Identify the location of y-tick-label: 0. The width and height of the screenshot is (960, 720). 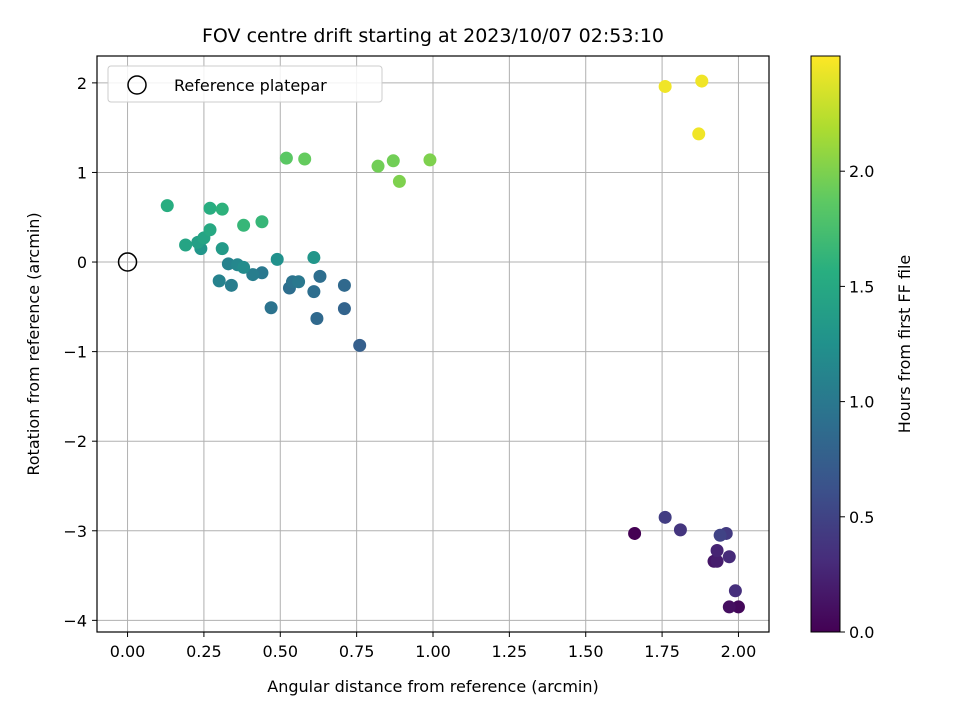
(82, 262).